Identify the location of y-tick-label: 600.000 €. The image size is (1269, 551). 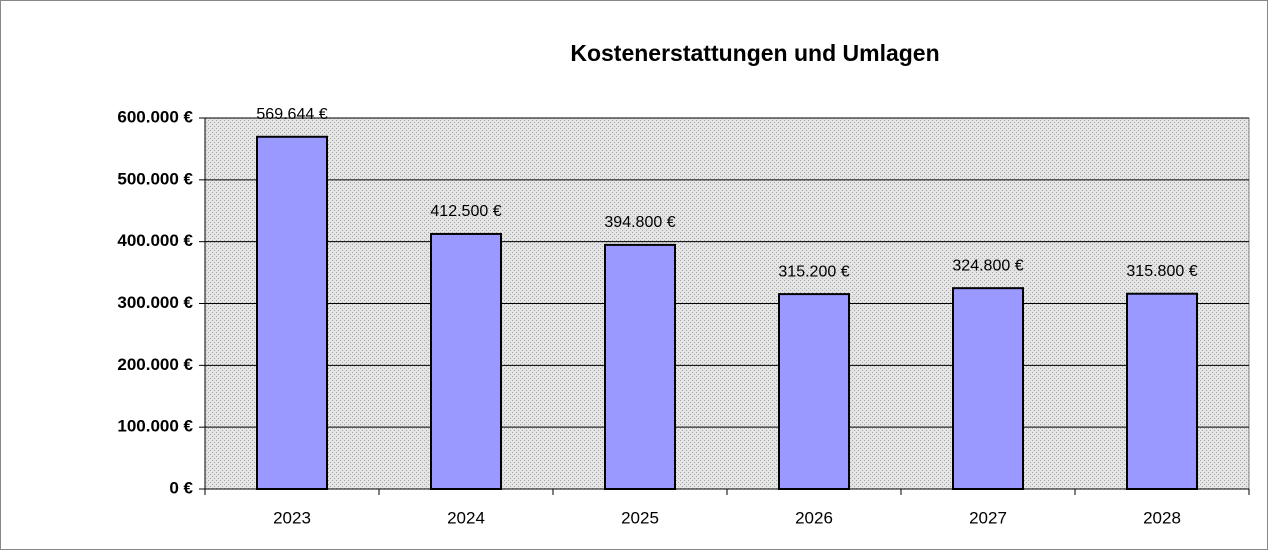
(155, 116).